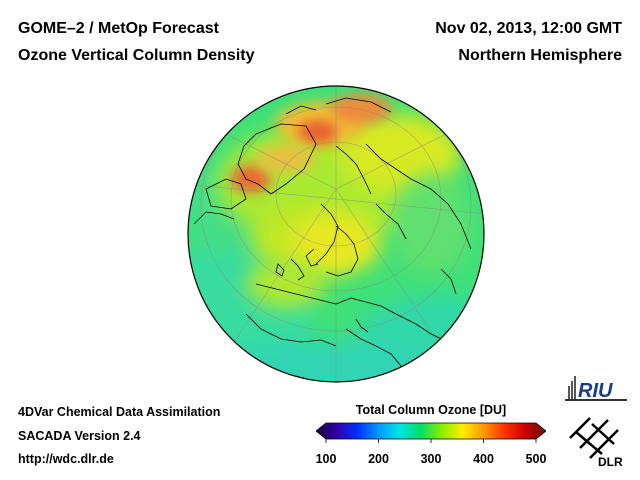 Image resolution: width=640 pixels, height=480 pixels. Describe the element at coordinates (596, 442) in the screenshot. I see `dlr-logo: DLR` at that location.